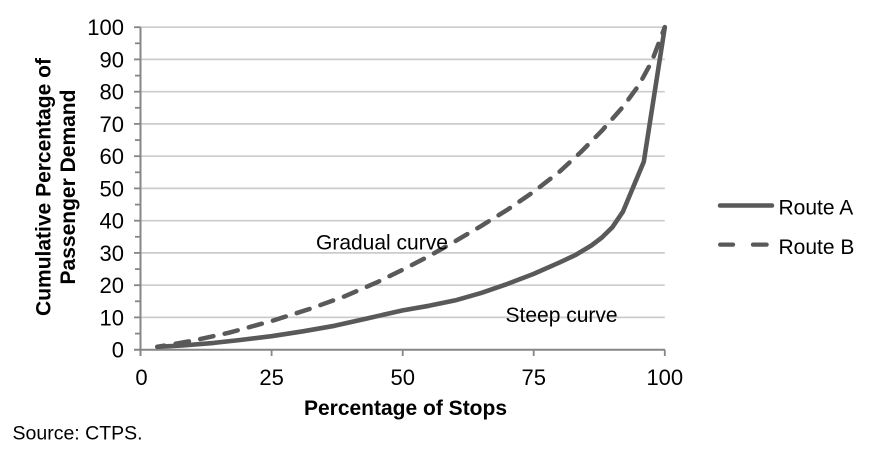 The image size is (882, 450). Describe the element at coordinates (112, 285) in the screenshot. I see `svg-text: 20` at that location.